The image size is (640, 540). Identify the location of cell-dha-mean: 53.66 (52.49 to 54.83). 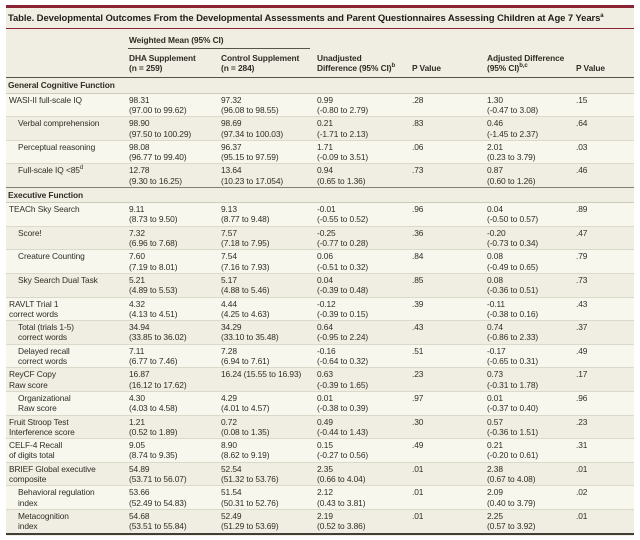
(158, 497).